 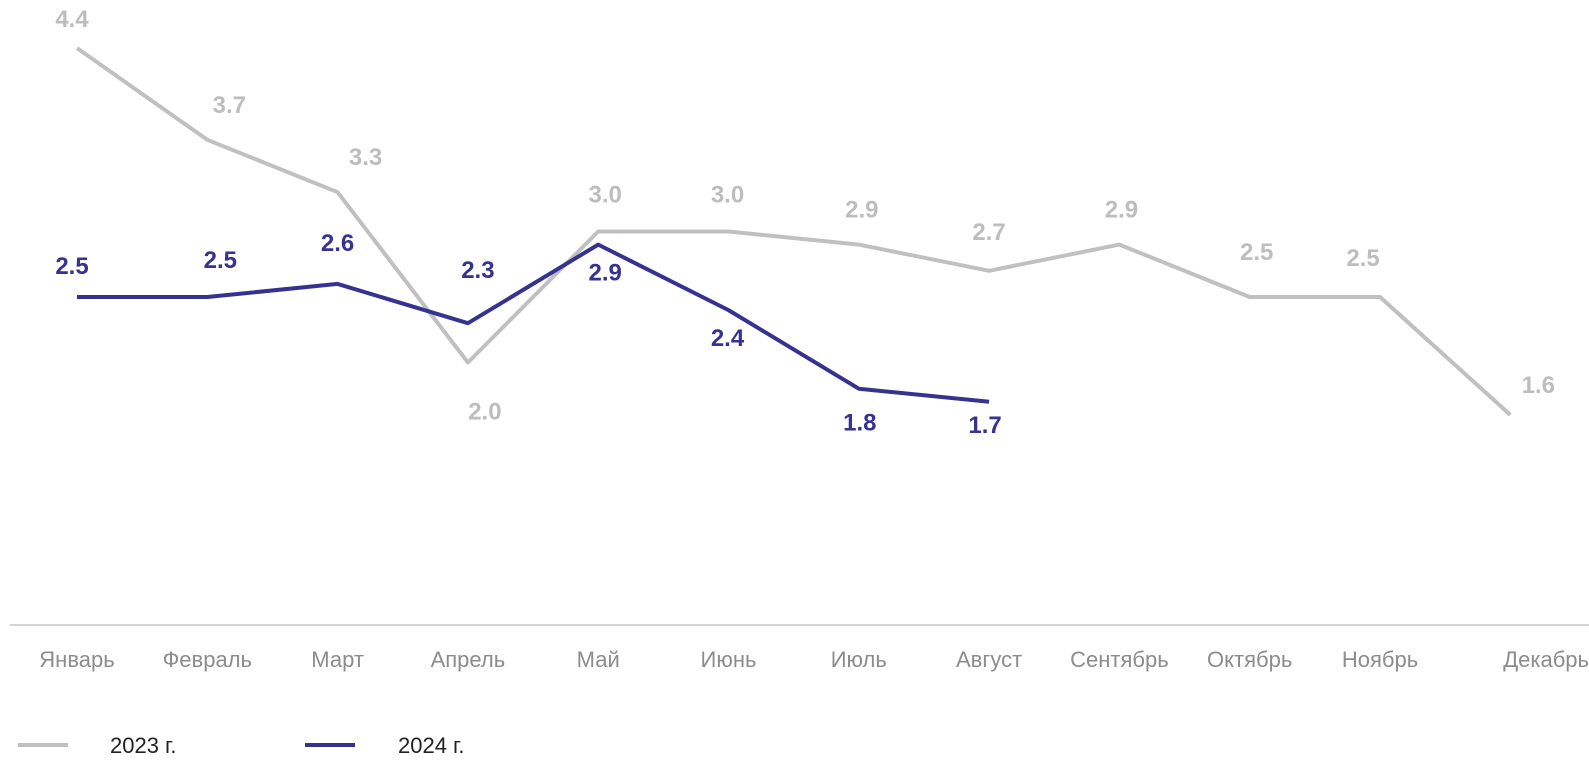 What do you see at coordinates (729, 659) in the screenshot?
I see `x-tick-label: Июнь` at bounding box center [729, 659].